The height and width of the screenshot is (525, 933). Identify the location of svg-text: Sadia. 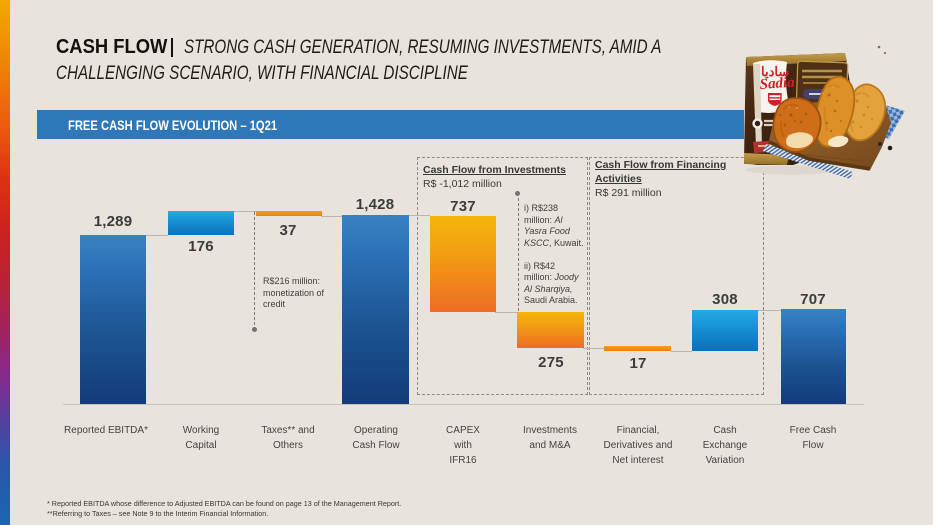
(777, 84).